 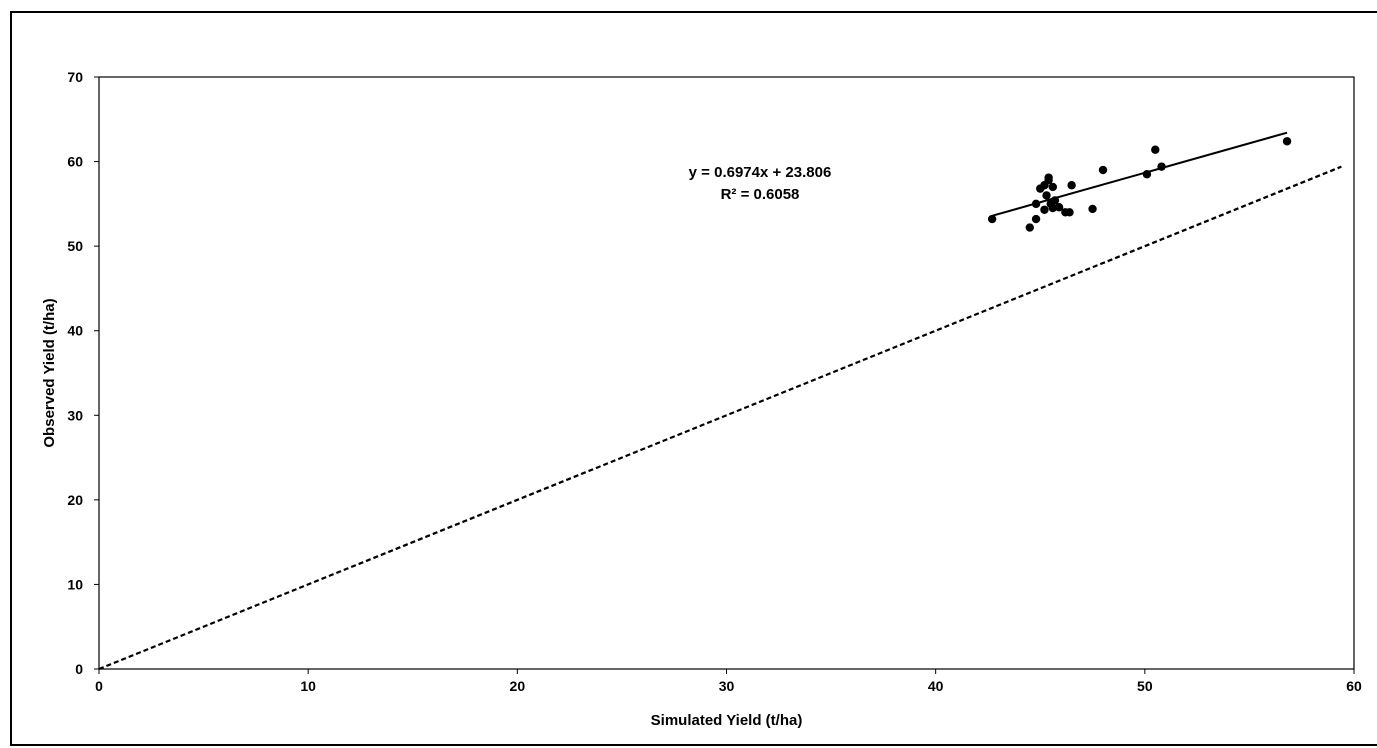 I want to click on r-squared-label: R² = 0.6058, so click(x=760, y=194).